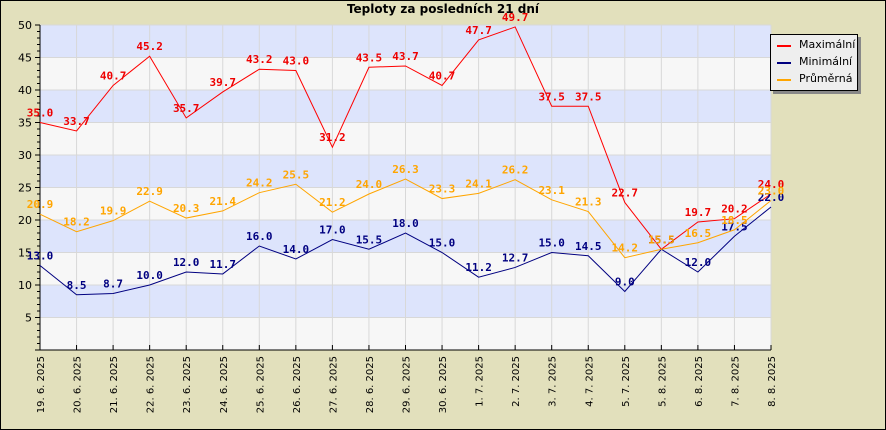 The height and width of the screenshot is (430, 886). I want to click on x-tick-label: 5. 7. 2025, so click(626, 381).